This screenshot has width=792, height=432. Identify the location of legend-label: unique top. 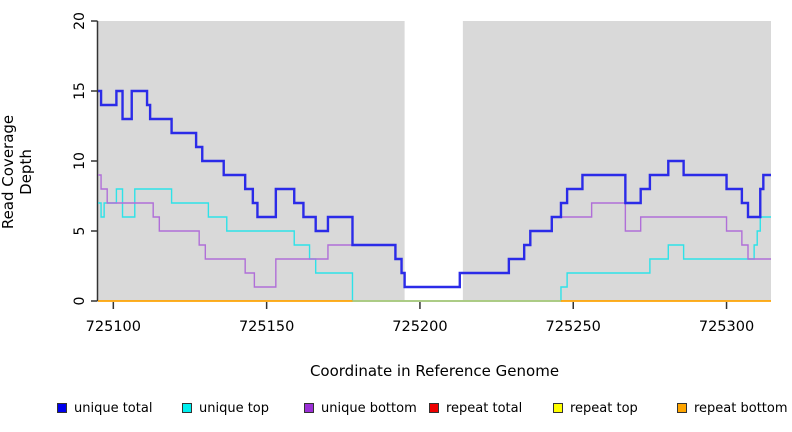
(234, 408).